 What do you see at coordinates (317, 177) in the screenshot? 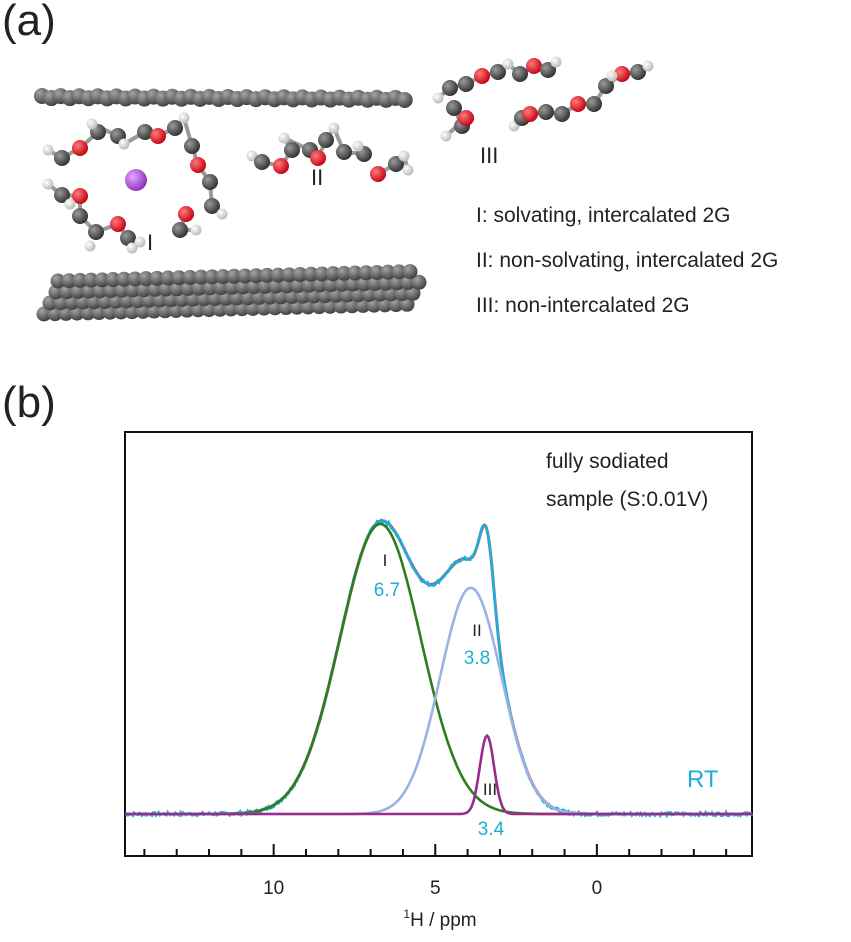
I see `species-label-II: II` at bounding box center [317, 177].